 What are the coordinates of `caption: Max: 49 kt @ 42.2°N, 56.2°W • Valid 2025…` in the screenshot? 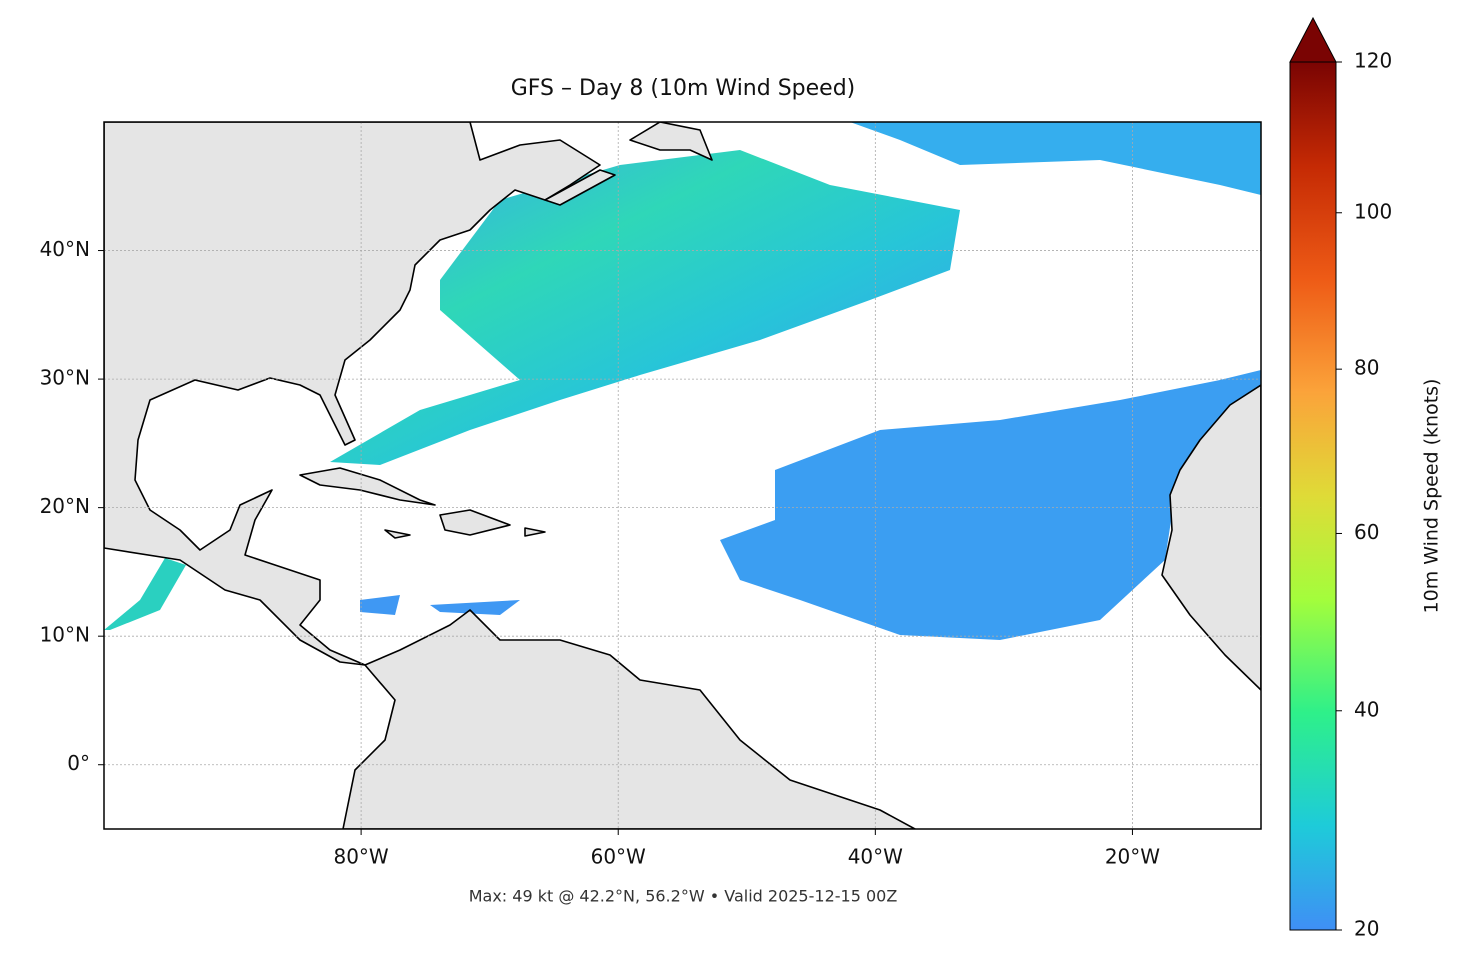 It's located at (683, 896).